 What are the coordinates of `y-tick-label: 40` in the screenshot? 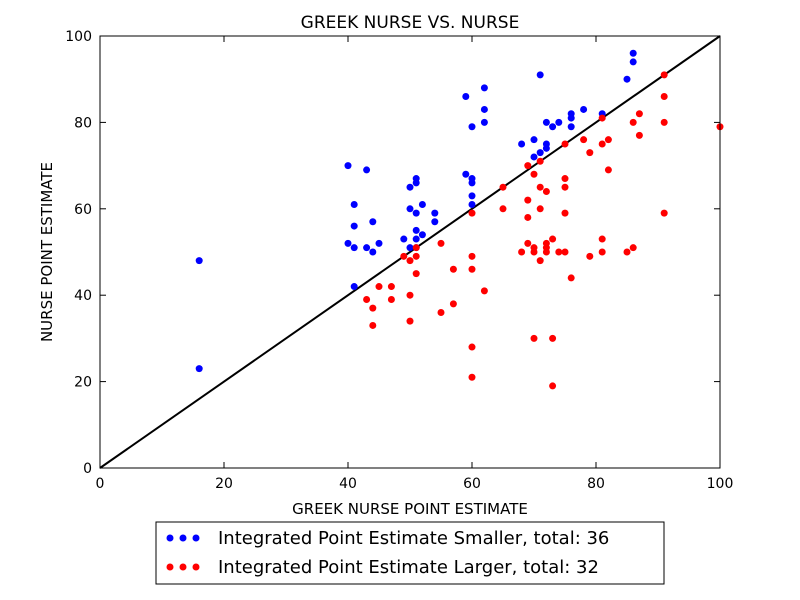 It's located at (83, 296).